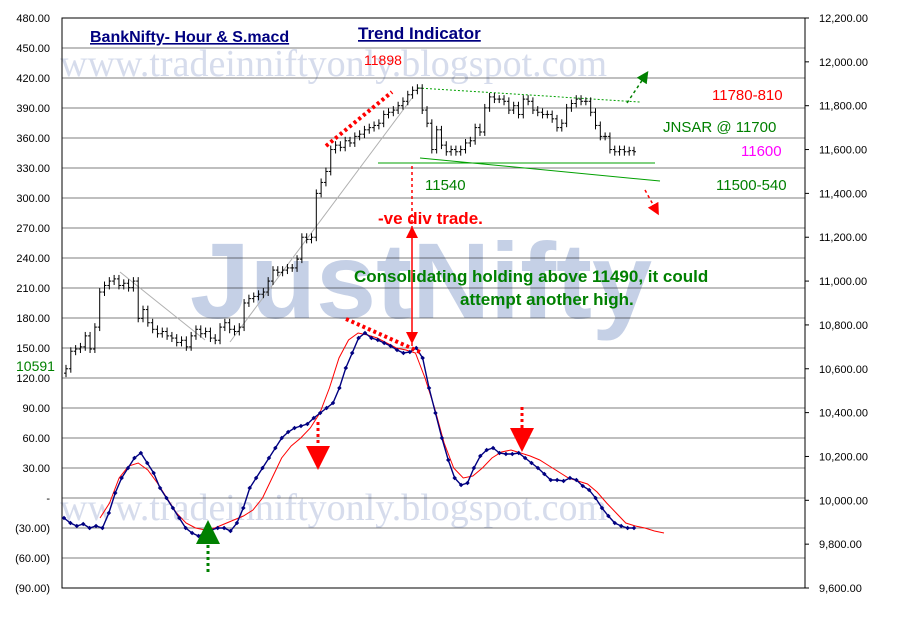  What do you see at coordinates (719, 127) in the screenshot?
I see `annotation-jnsar: JNSAR @ 11700` at bounding box center [719, 127].